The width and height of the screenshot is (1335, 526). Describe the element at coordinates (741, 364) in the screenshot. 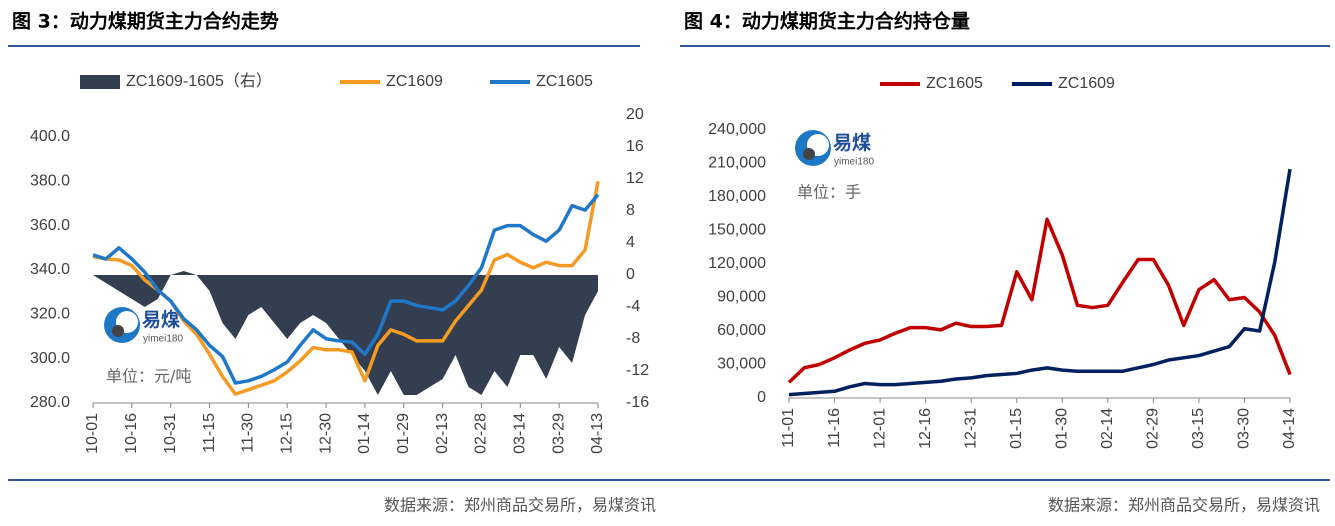

I see `y-tick-label: 30,000` at that location.